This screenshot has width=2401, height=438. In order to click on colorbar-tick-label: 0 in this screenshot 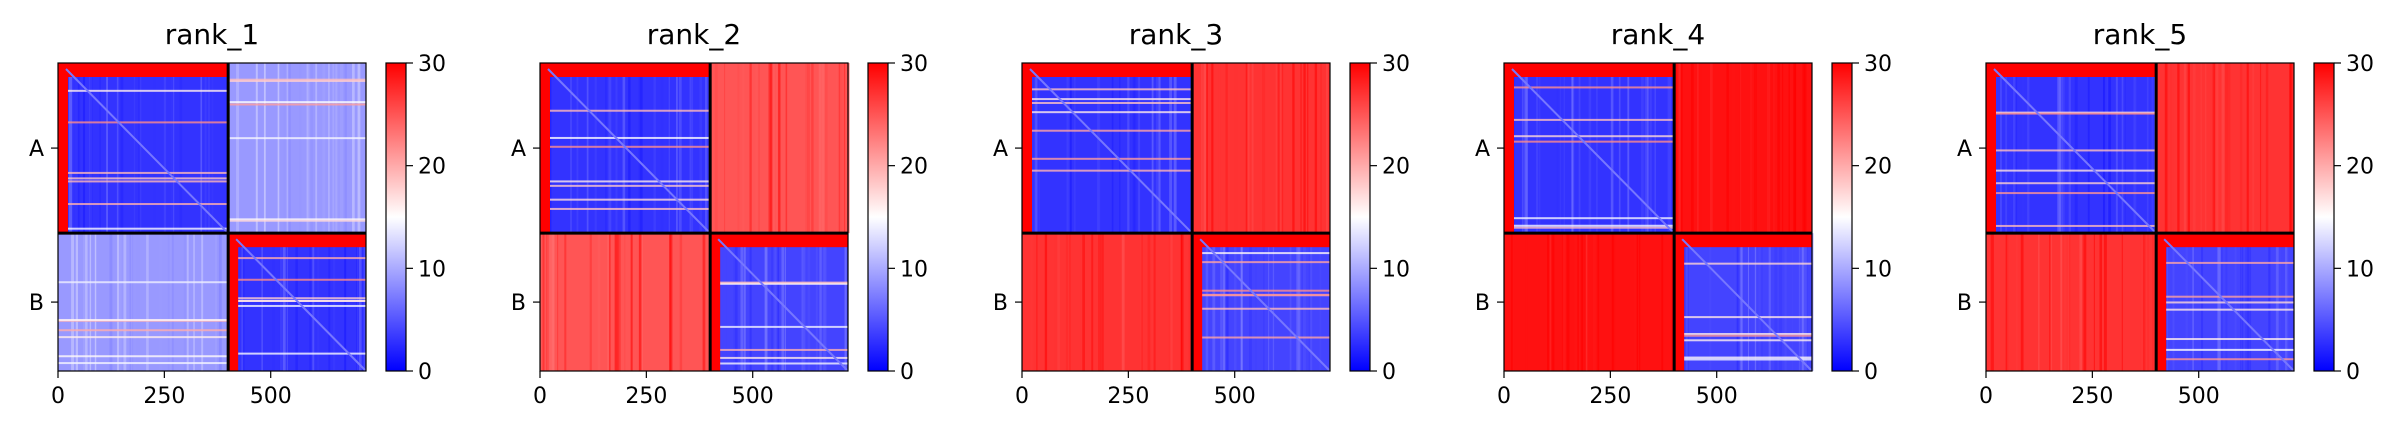, I will do `click(2353, 372)`.